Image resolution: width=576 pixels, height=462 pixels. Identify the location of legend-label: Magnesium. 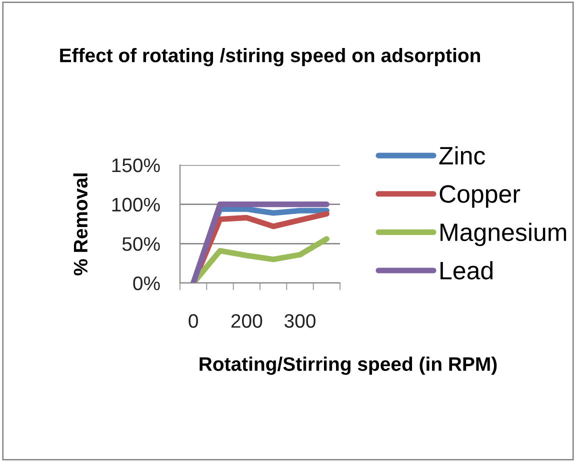
(503, 234).